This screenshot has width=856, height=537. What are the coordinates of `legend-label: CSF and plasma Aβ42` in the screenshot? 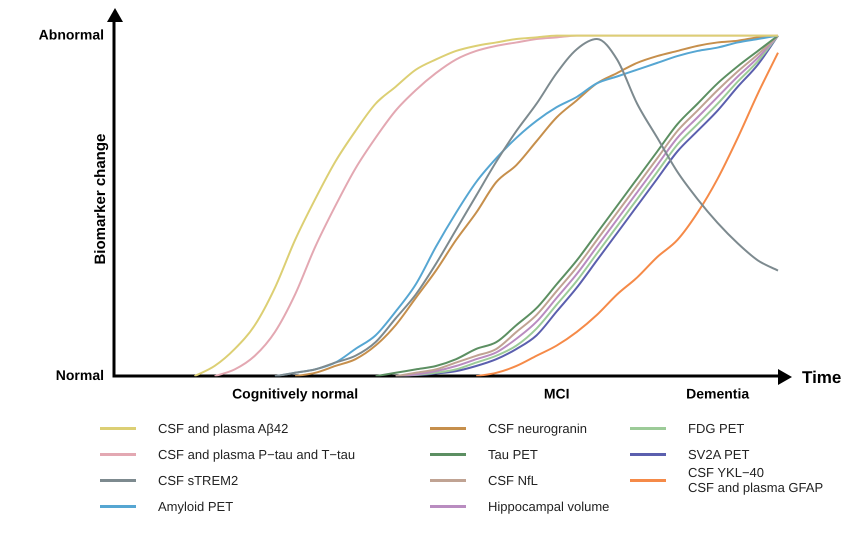 It's located at (223, 428).